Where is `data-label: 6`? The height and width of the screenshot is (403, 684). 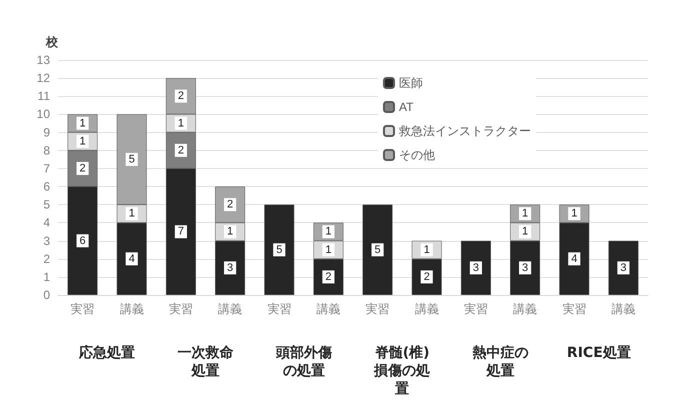
data-label: 6 is located at coordinates (83, 240).